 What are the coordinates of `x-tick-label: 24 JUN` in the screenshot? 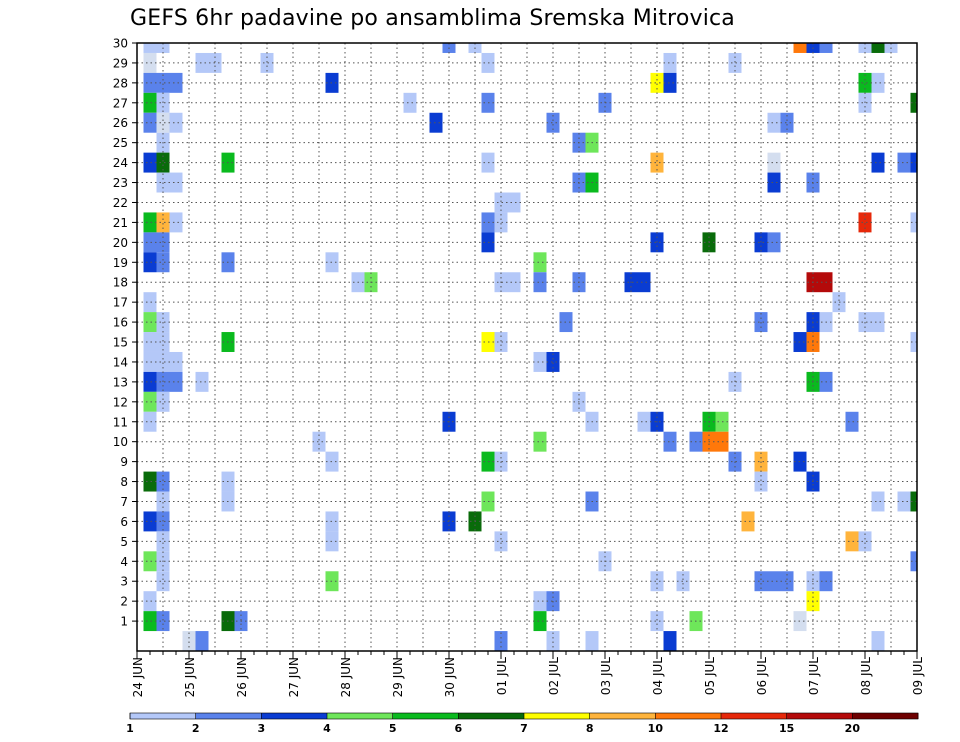 It's located at (138, 677).